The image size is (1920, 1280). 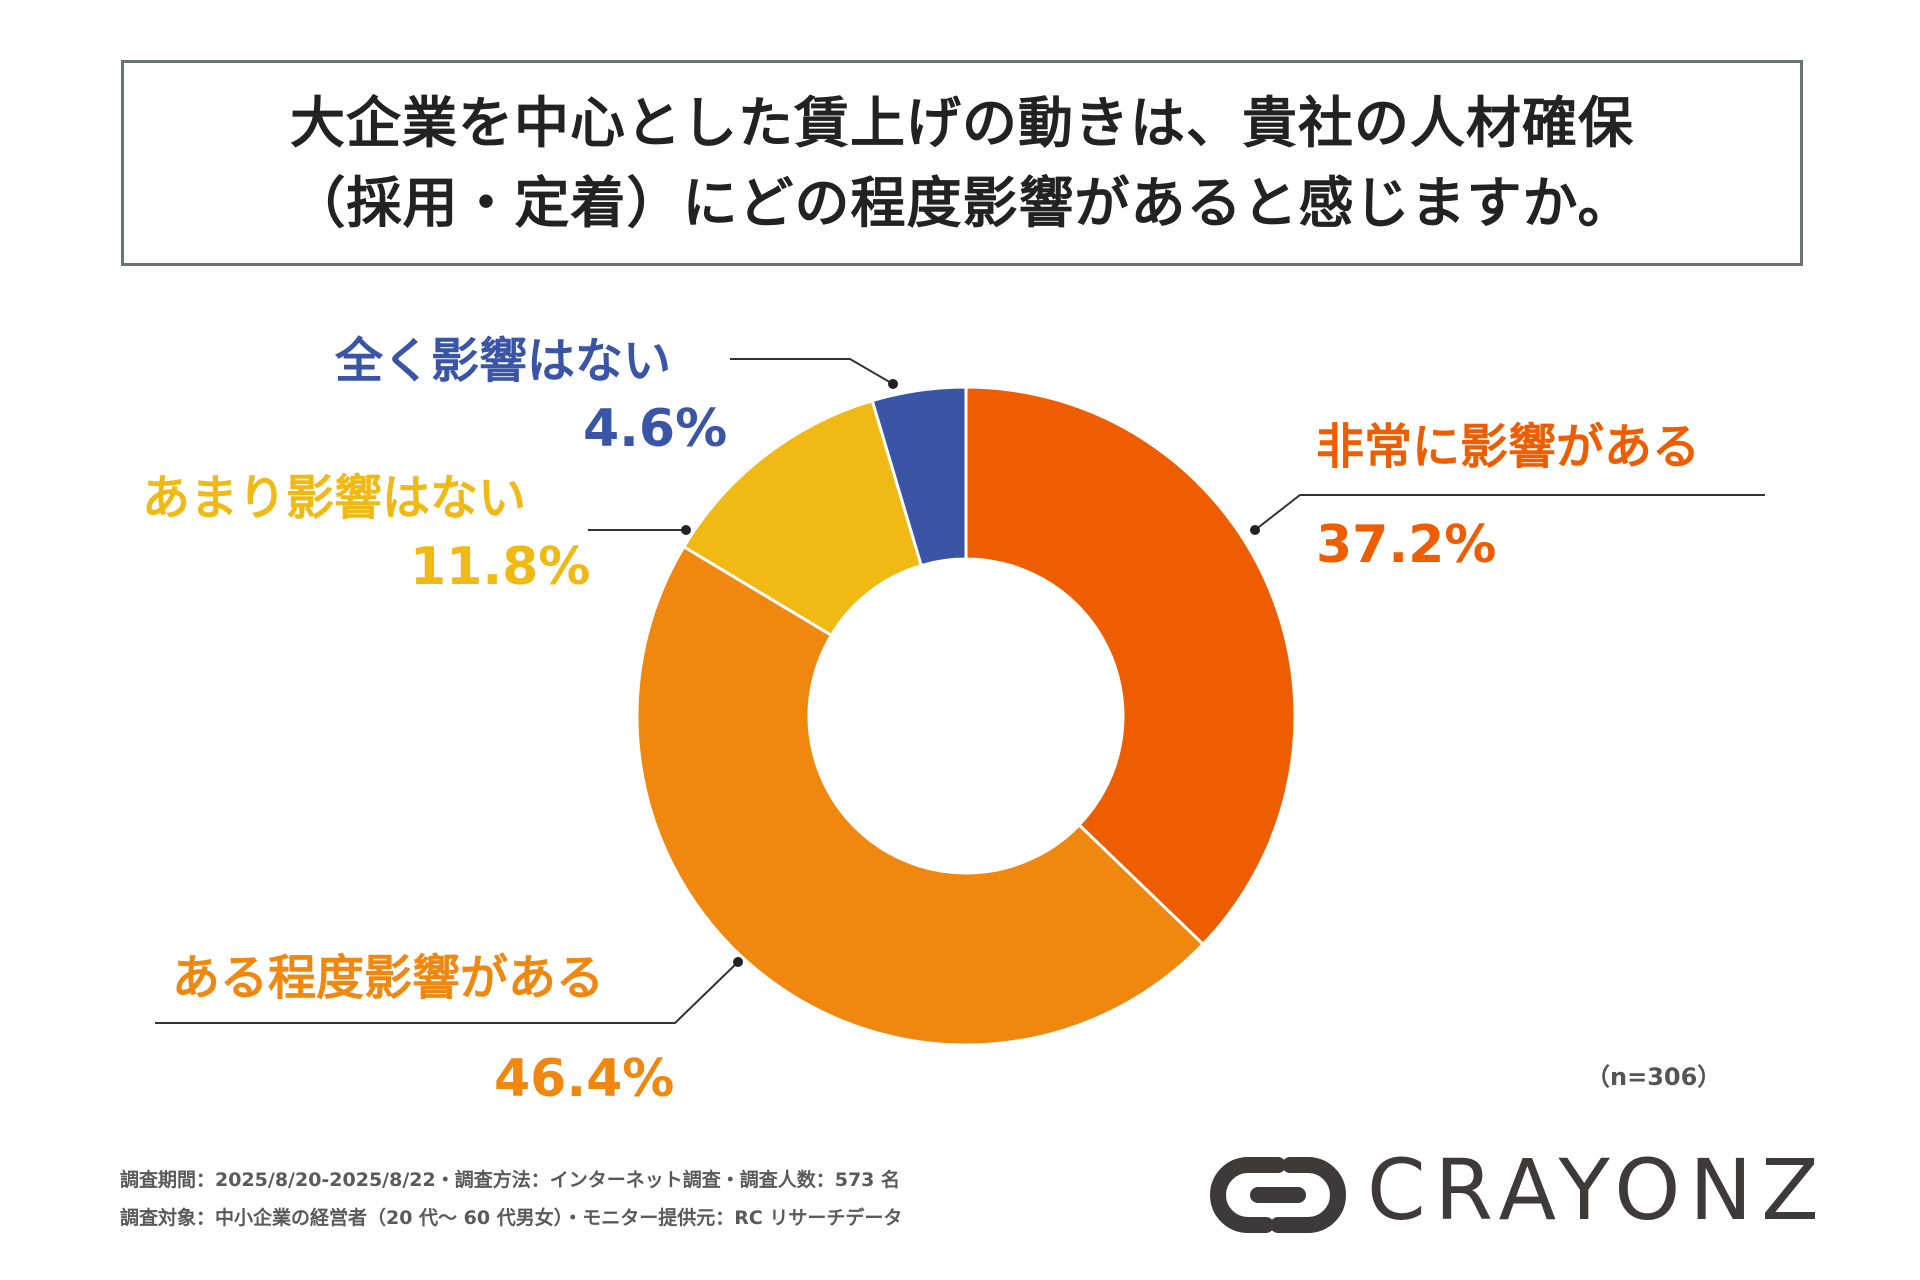 I want to click on donut-slice-very, so click(x=1130, y=666).